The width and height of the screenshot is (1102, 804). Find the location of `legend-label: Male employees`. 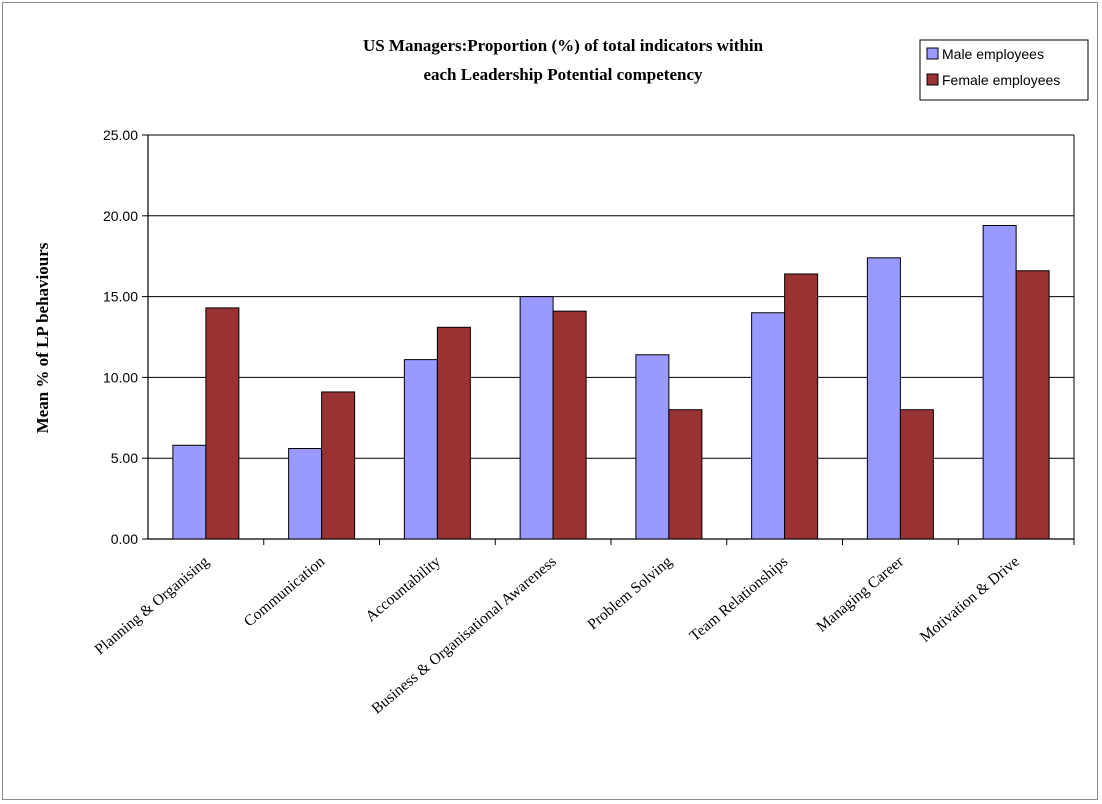

legend-label: Male employees is located at coordinates (993, 54).